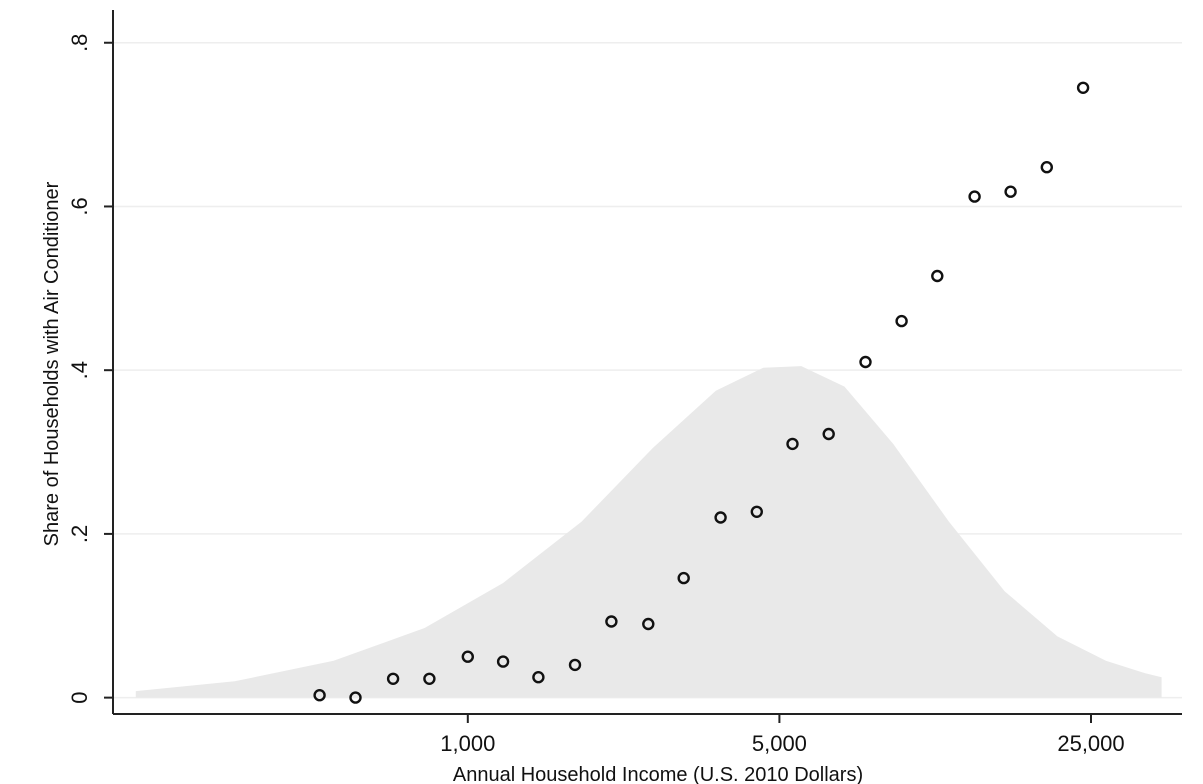 Image resolution: width=1203 pixels, height=784 pixels. Describe the element at coordinates (79, 43) in the screenshot. I see `y-tick-label: .8` at that location.